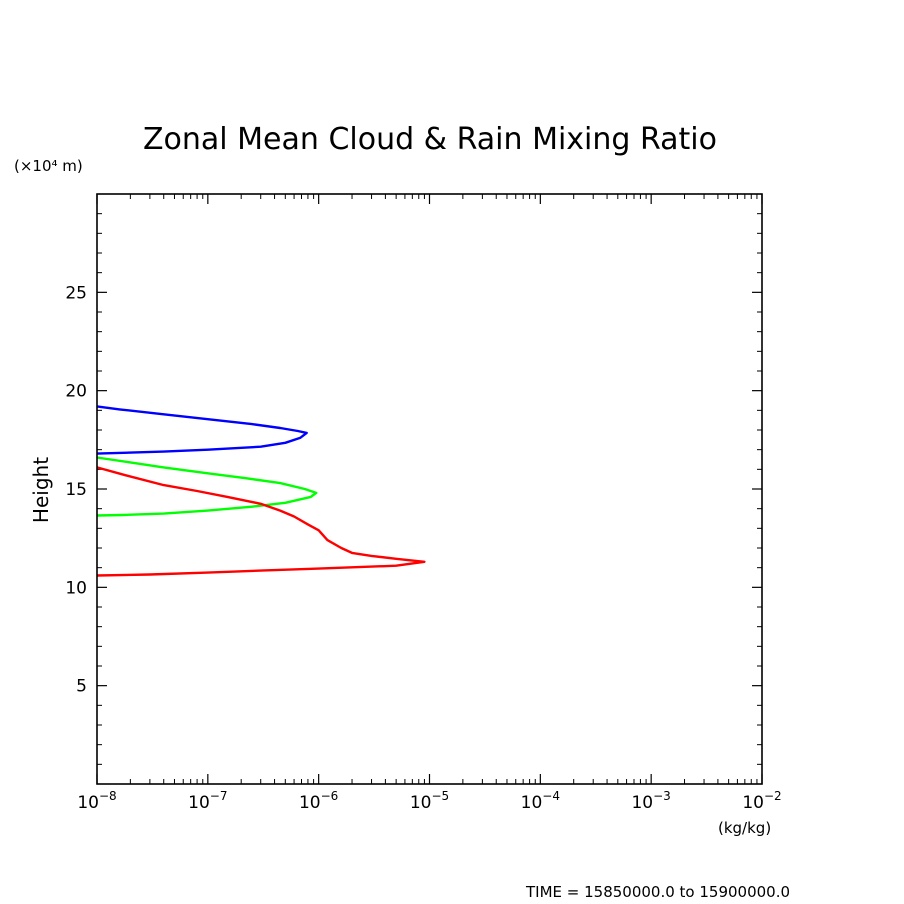  Describe the element at coordinates (81, 687) in the screenshot. I see `y-tick-label: 5` at that location.